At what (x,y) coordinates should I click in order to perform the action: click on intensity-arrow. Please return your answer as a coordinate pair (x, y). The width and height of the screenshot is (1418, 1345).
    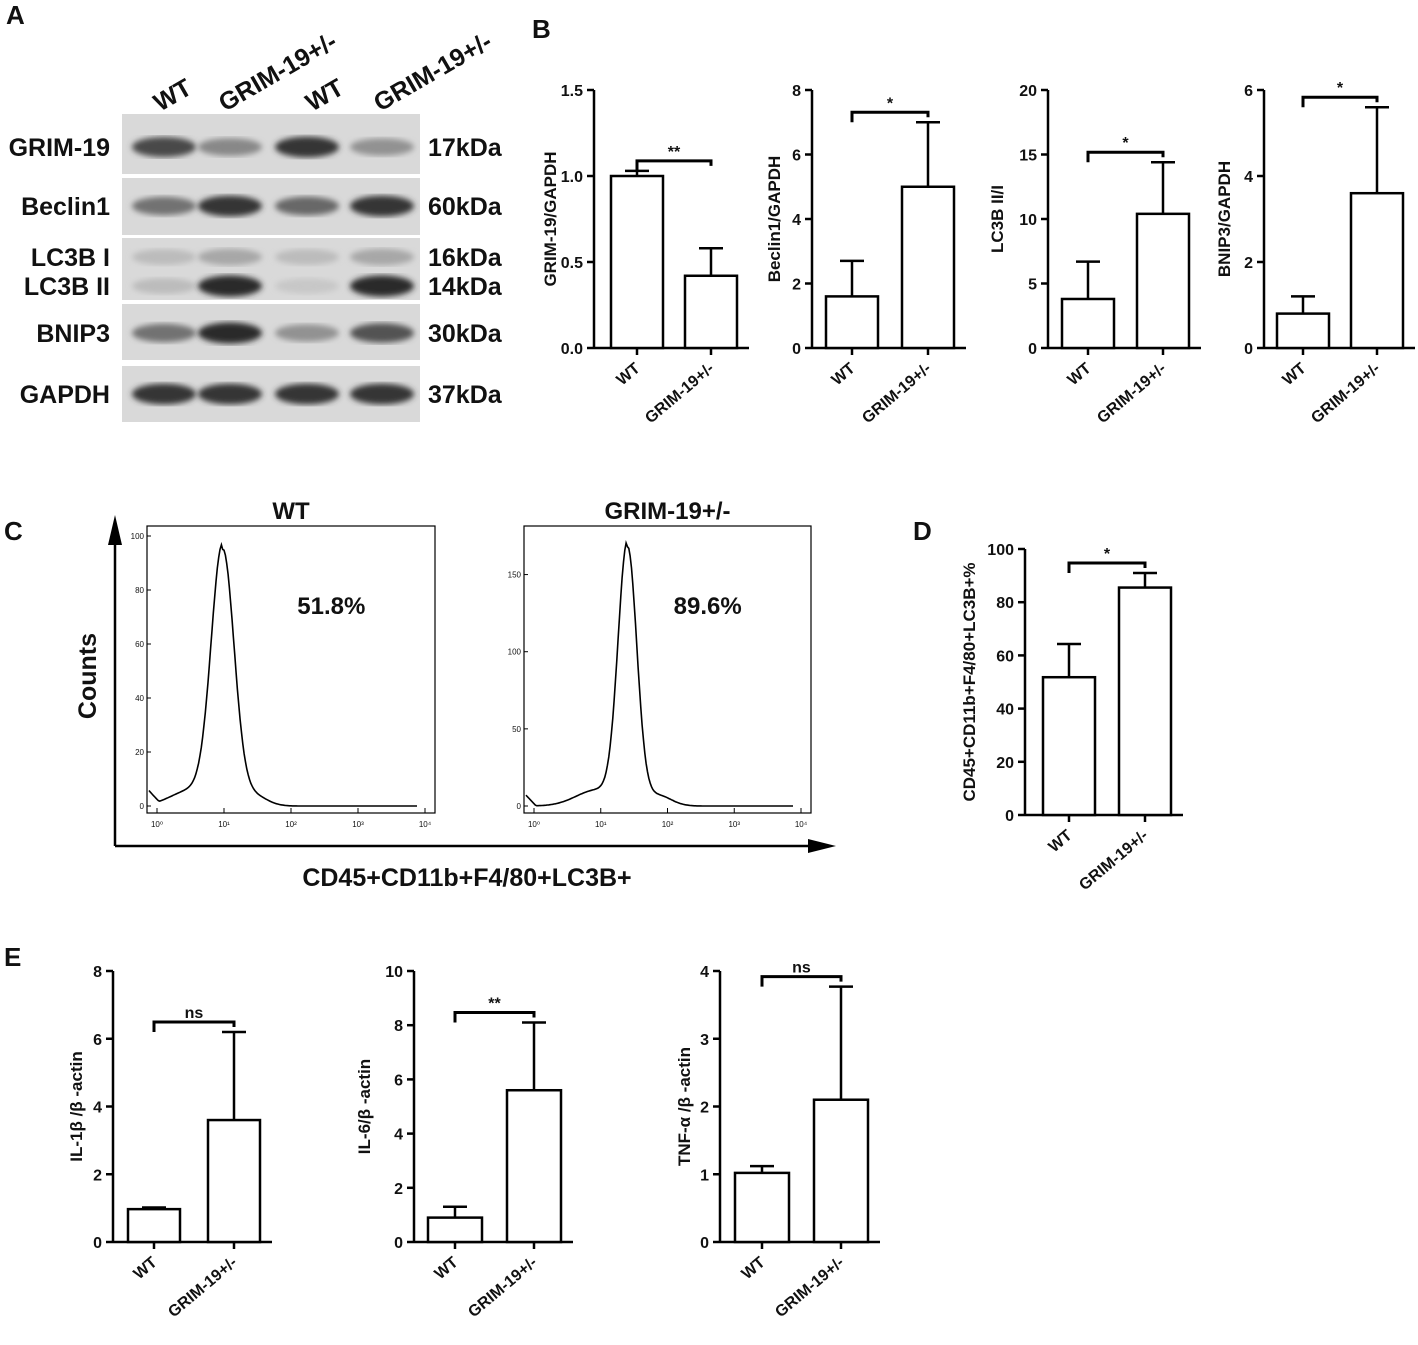
    Looking at the image, I should click on (822, 846).